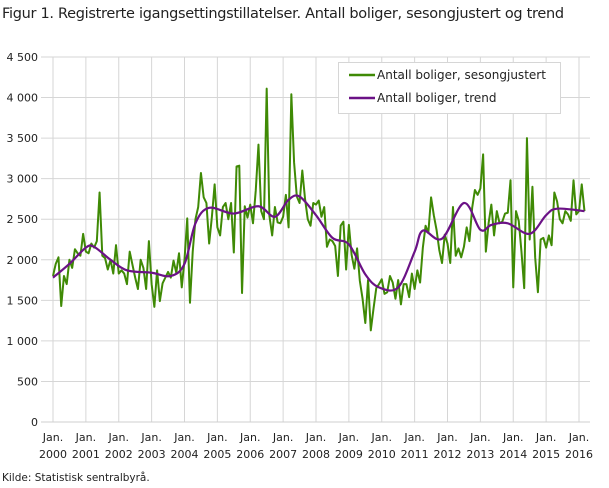 The image size is (609, 488). What do you see at coordinates (448, 454) in the screenshot?
I see `x-tick-label: 2012` at bounding box center [448, 454].